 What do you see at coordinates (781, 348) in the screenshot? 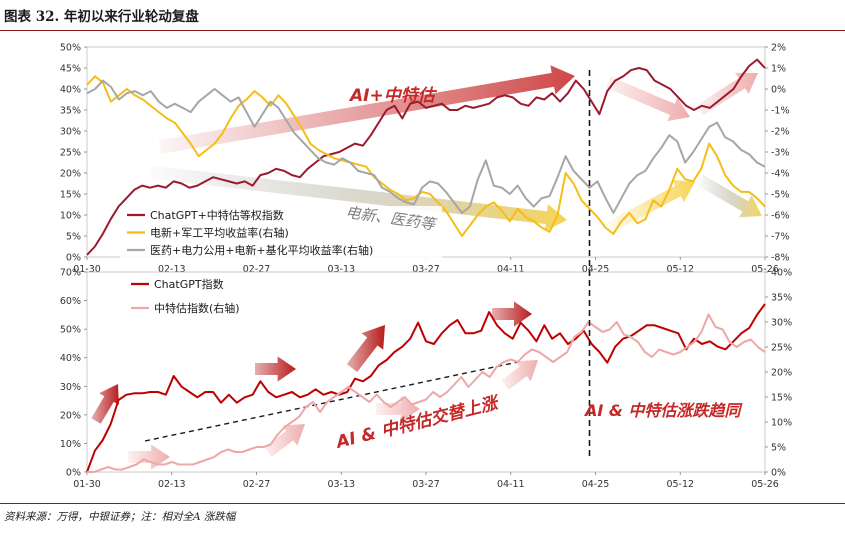
I see `bottom-right-tick-label: 25%` at bounding box center [781, 348].